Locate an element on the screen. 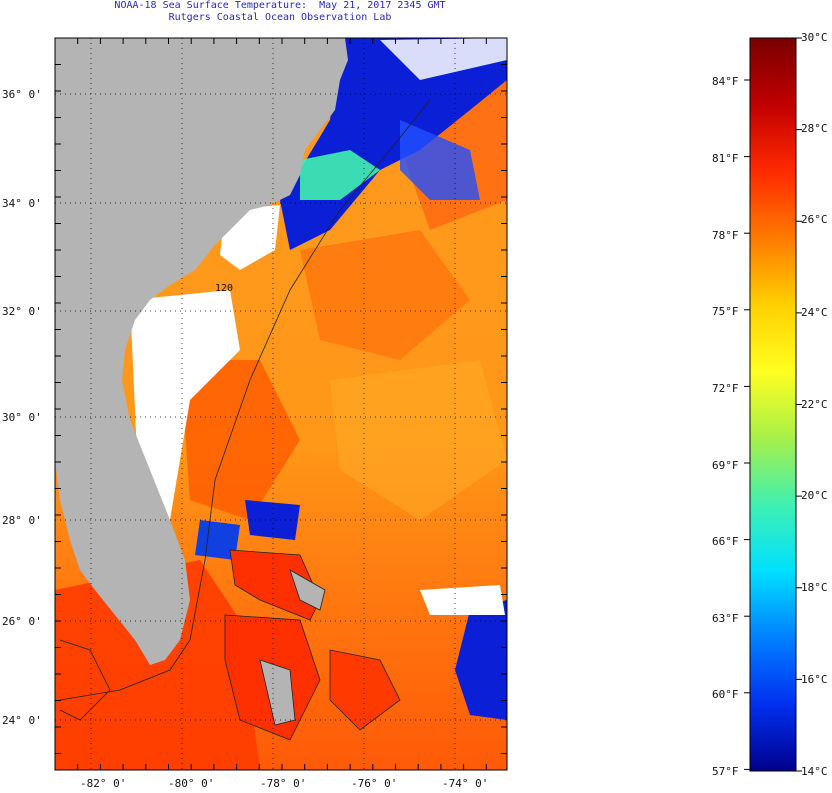 This screenshot has width=832, height=793. lat-label: 36° 0' is located at coordinates (22, 94).